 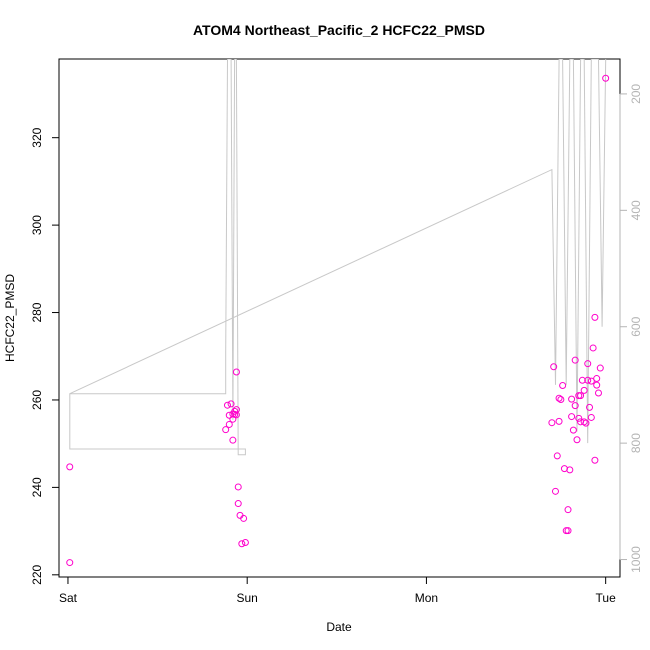 What do you see at coordinates (636, 443) in the screenshot?
I see `right-axis-tick-label: 800` at bounding box center [636, 443].